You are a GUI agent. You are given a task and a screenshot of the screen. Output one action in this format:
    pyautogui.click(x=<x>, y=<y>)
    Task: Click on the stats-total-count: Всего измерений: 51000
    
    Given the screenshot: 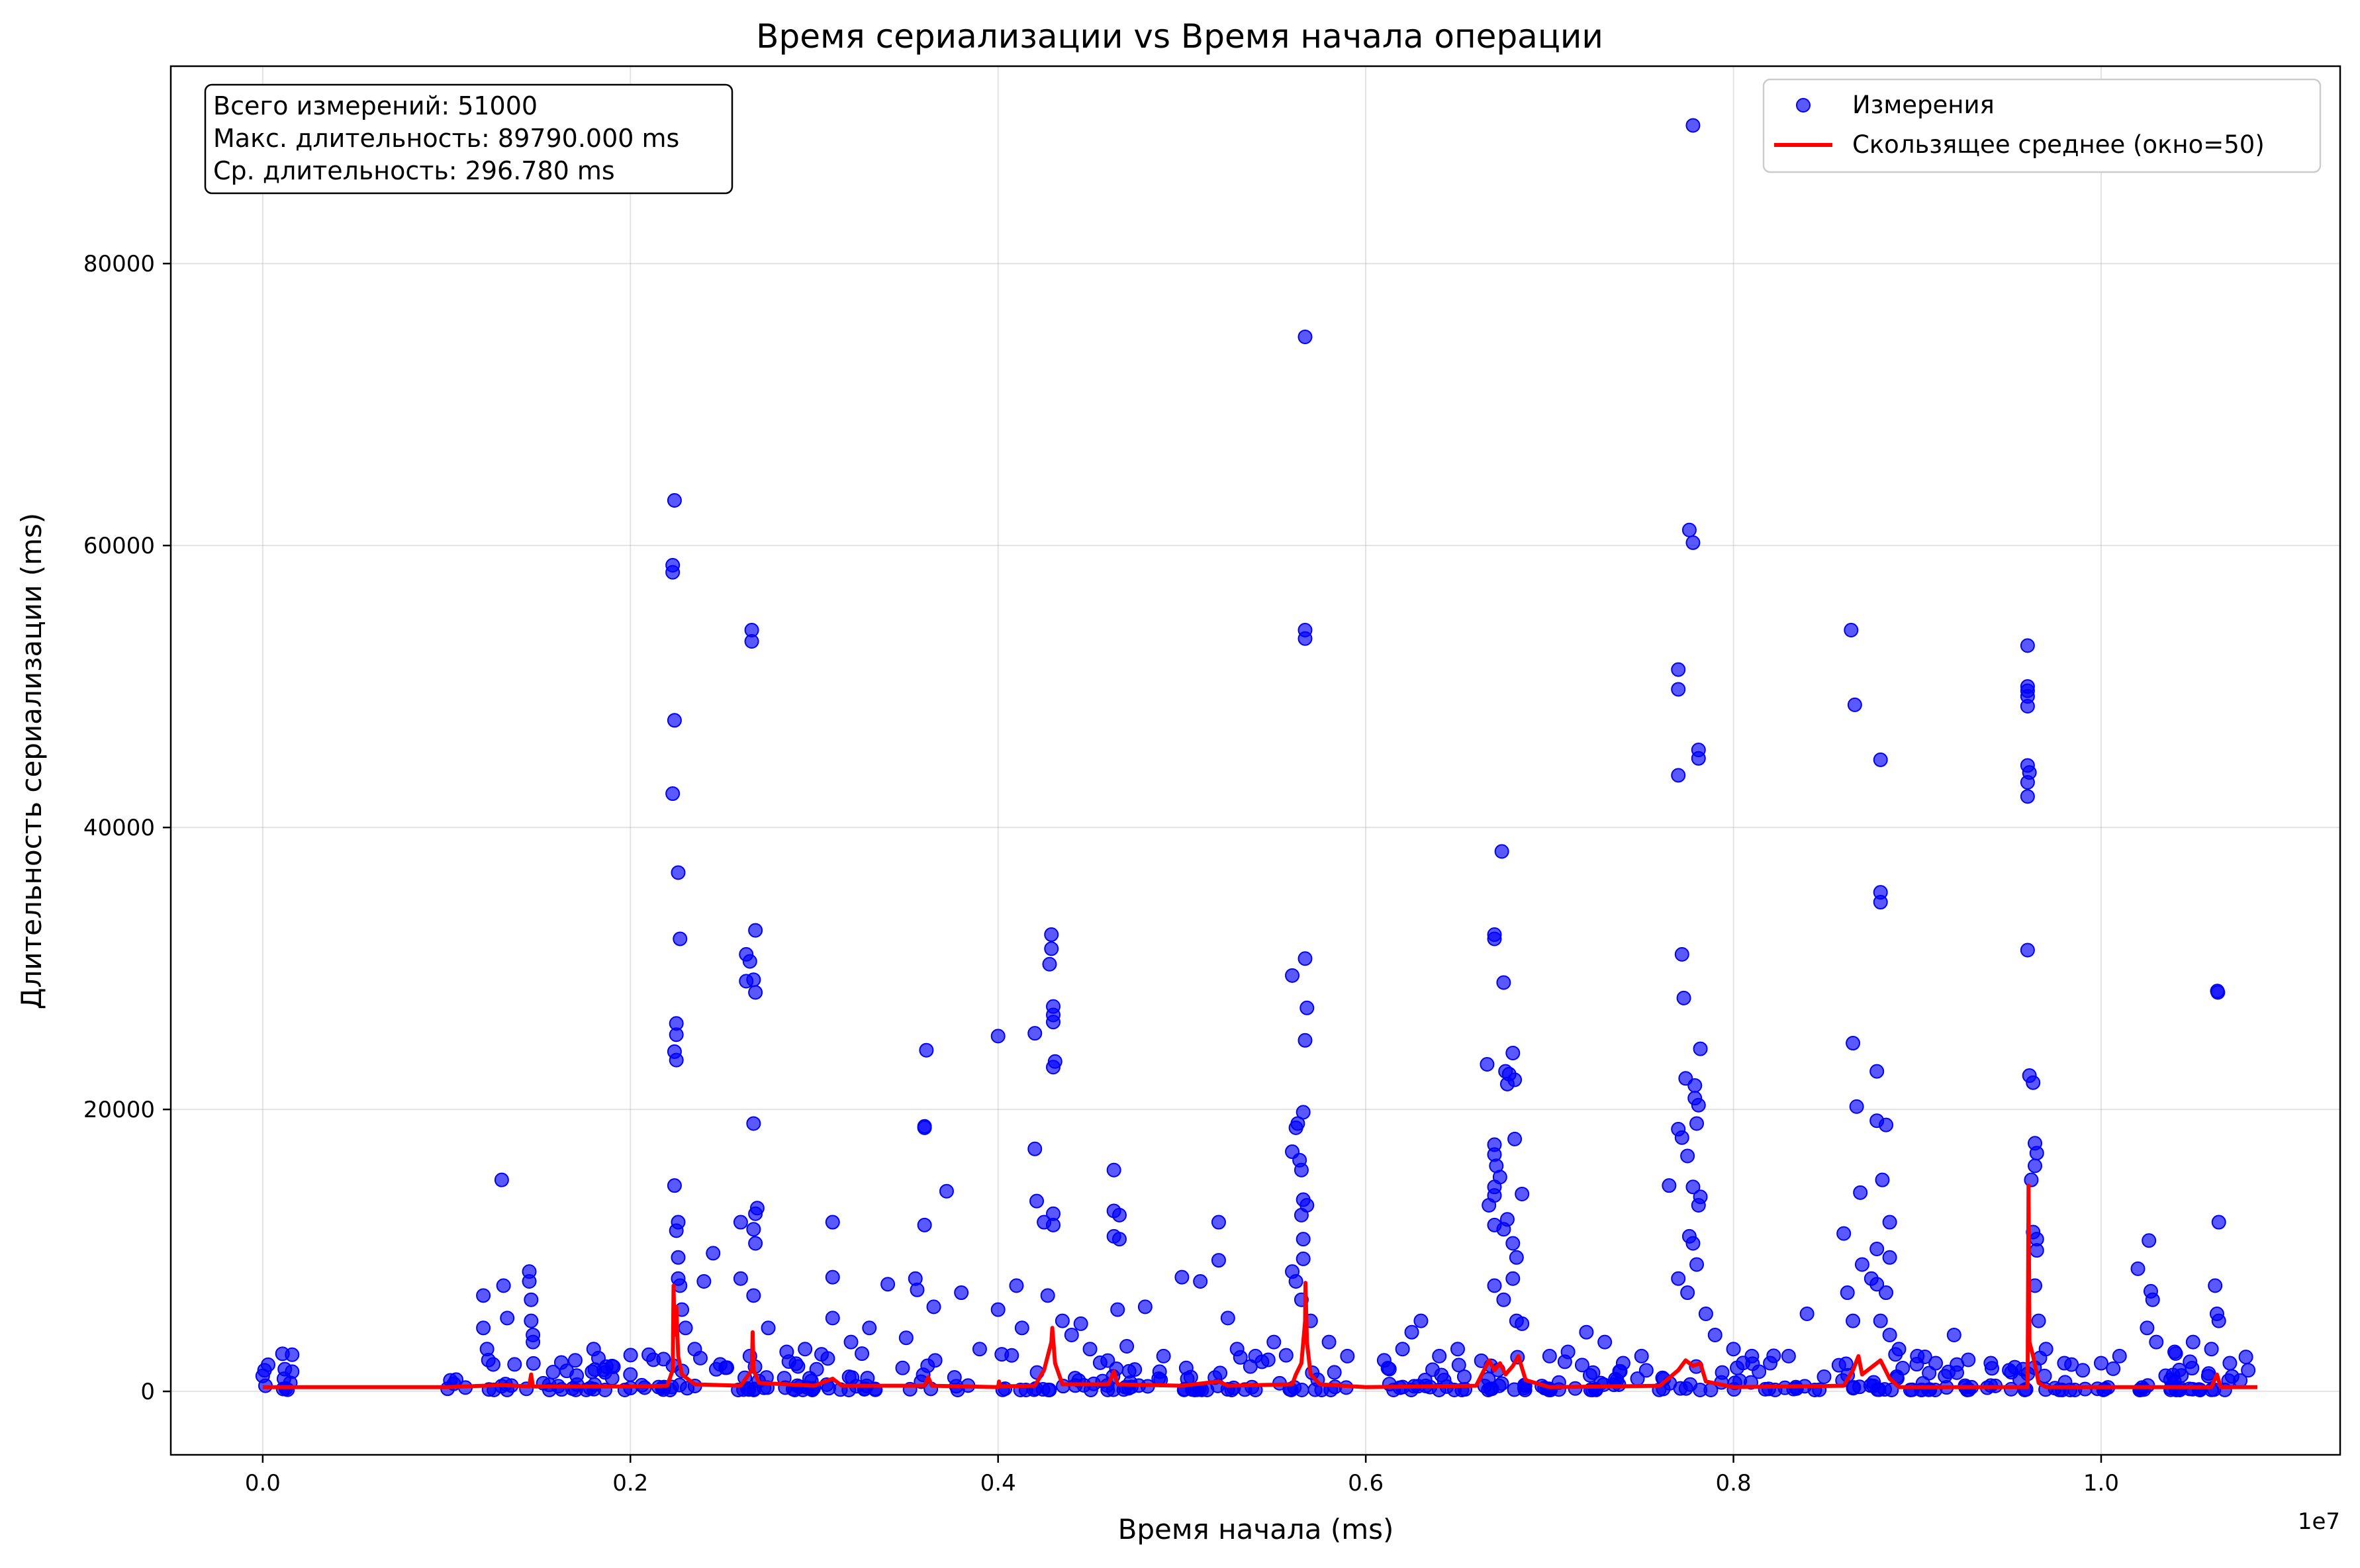 What is the action you would take?
    pyautogui.click(x=376, y=105)
    